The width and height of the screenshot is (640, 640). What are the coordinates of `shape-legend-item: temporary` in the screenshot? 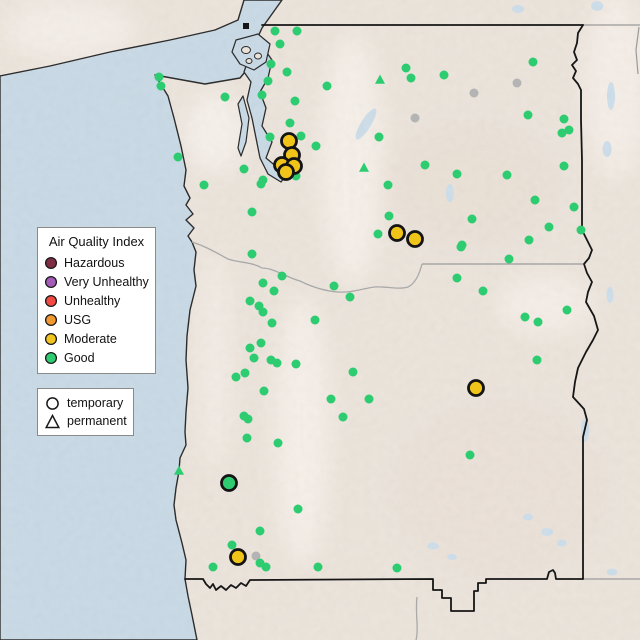 It's located at (85, 403).